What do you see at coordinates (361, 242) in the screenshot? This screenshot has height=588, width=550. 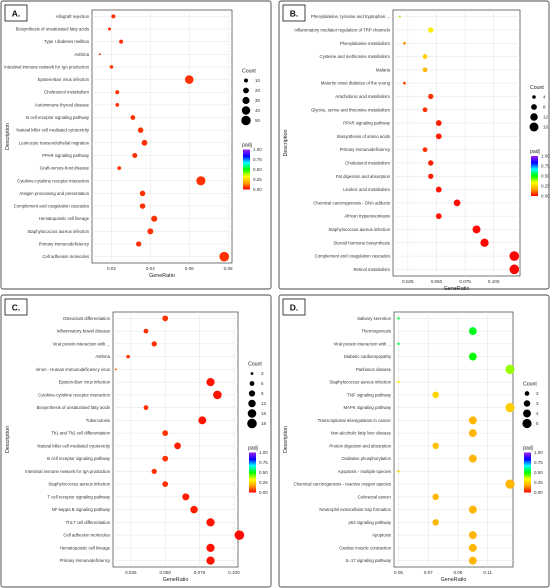 I see `term-label: Steroid hormone biosynthesis` at bounding box center [361, 242].